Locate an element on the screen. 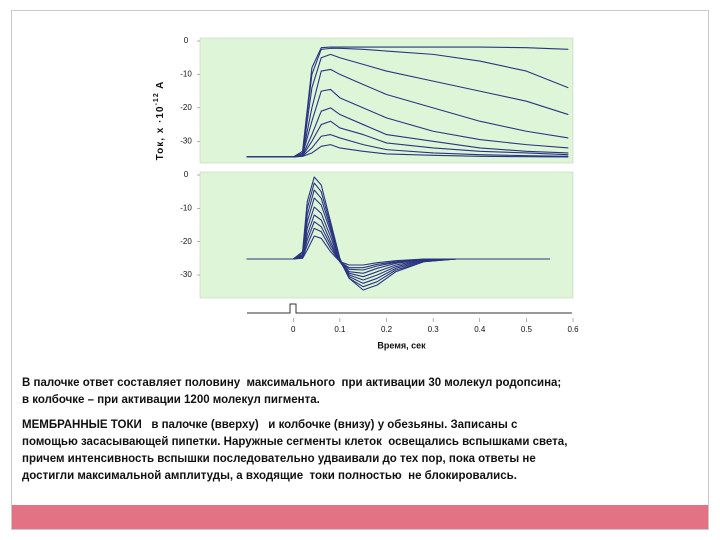 Image resolution: width=720 pixels, height=540 pixels. y-axis-label-exponent: -12 is located at coordinates (156, 98).